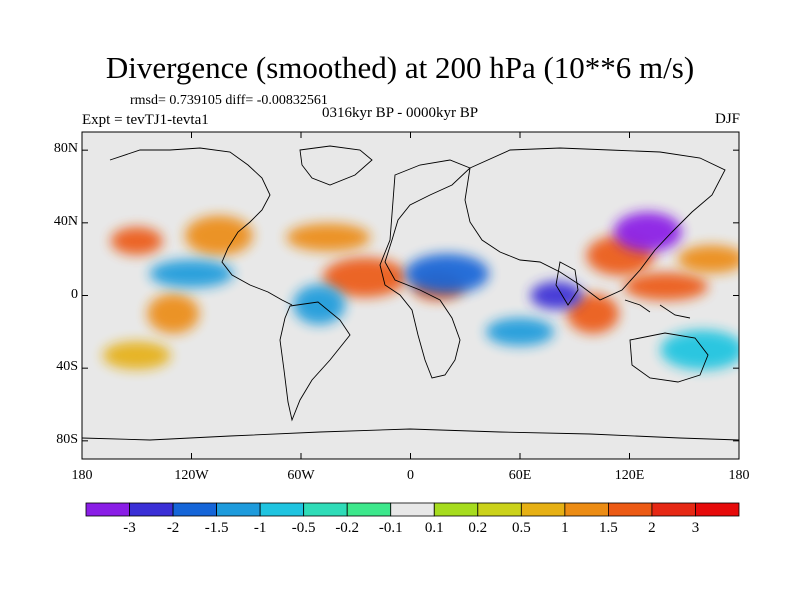  Describe the element at coordinates (303, 528) in the screenshot. I see `colorbar-level-label: -0.5` at that location.